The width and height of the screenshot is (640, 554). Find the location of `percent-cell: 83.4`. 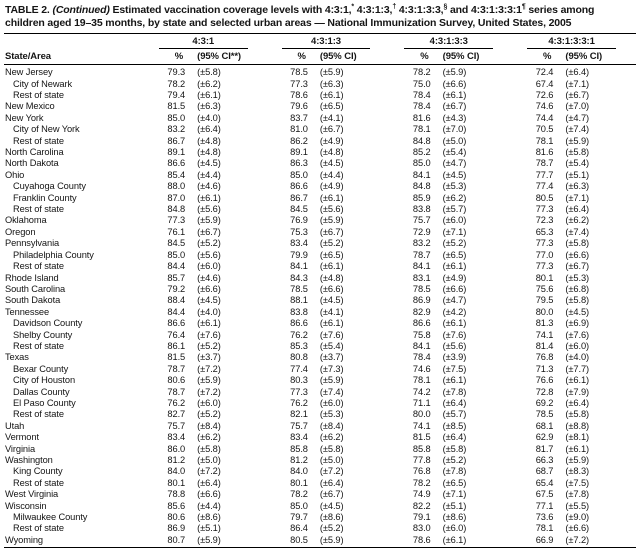

percent-cell: 83.4 is located at coordinates (176, 437).